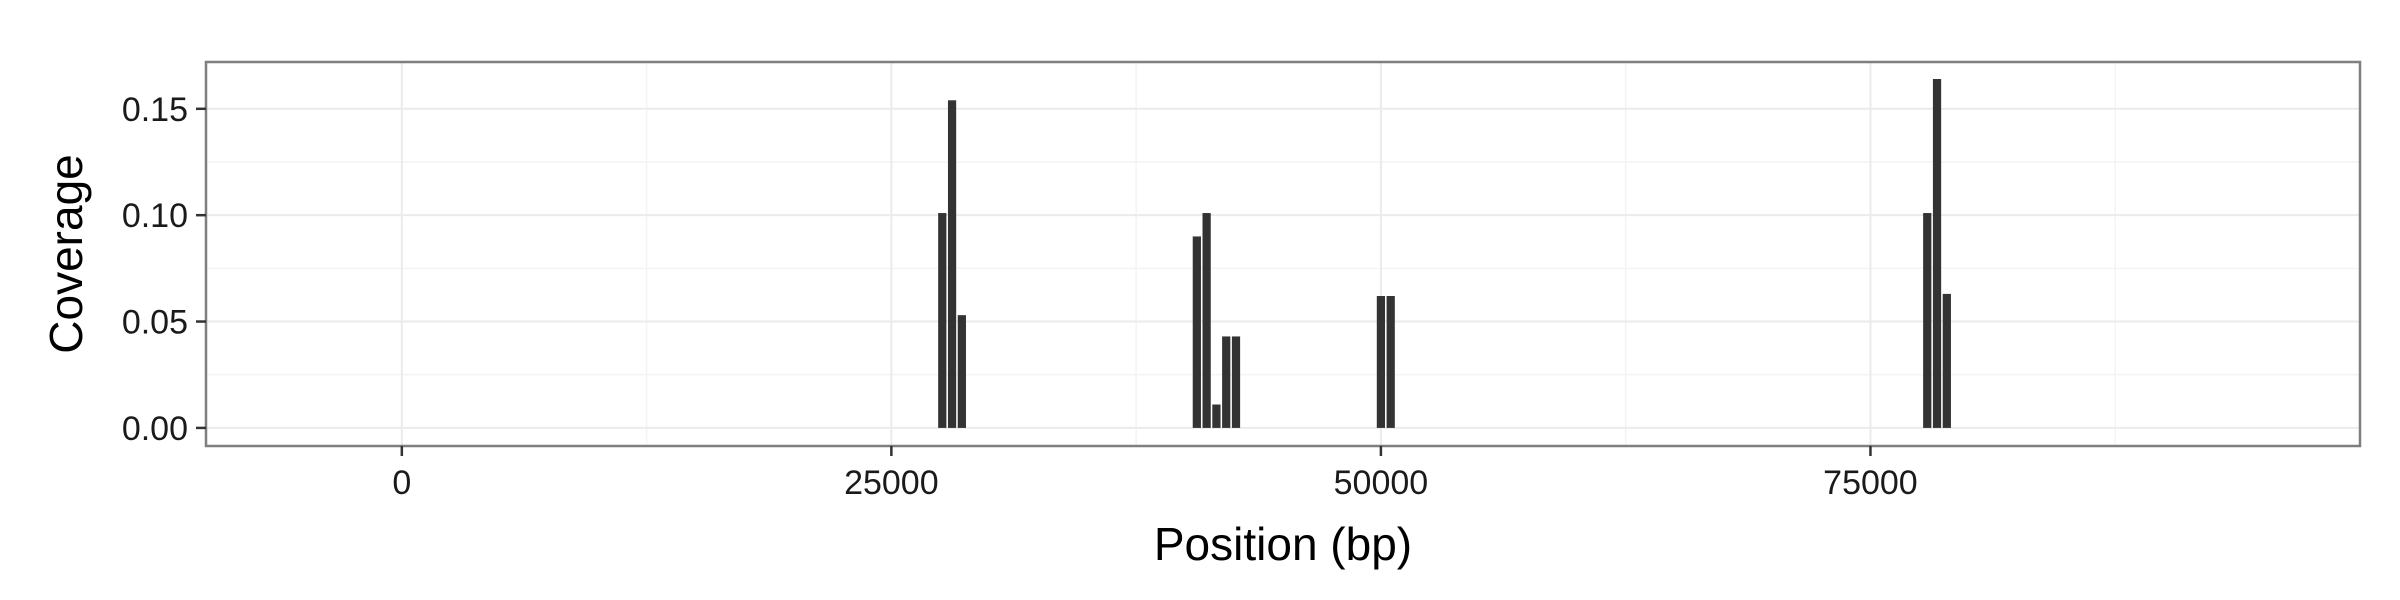  What do you see at coordinates (1155, 474) in the screenshot?
I see `x-axis: 0 25000 50000 75000` at bounding box center [1155, 474].